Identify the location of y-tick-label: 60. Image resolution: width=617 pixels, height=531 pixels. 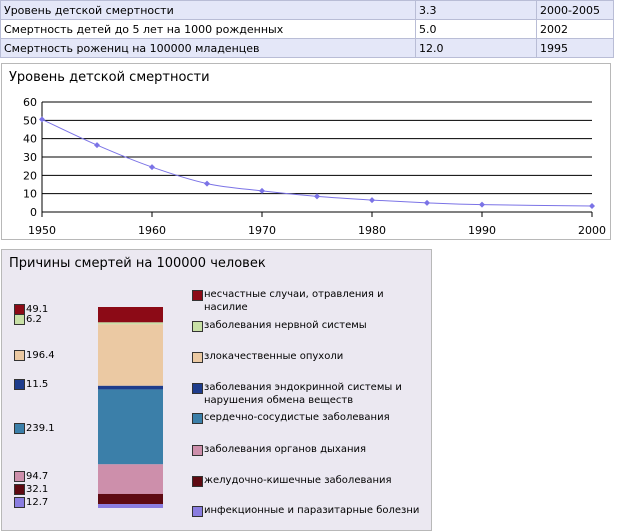
(30, 102).